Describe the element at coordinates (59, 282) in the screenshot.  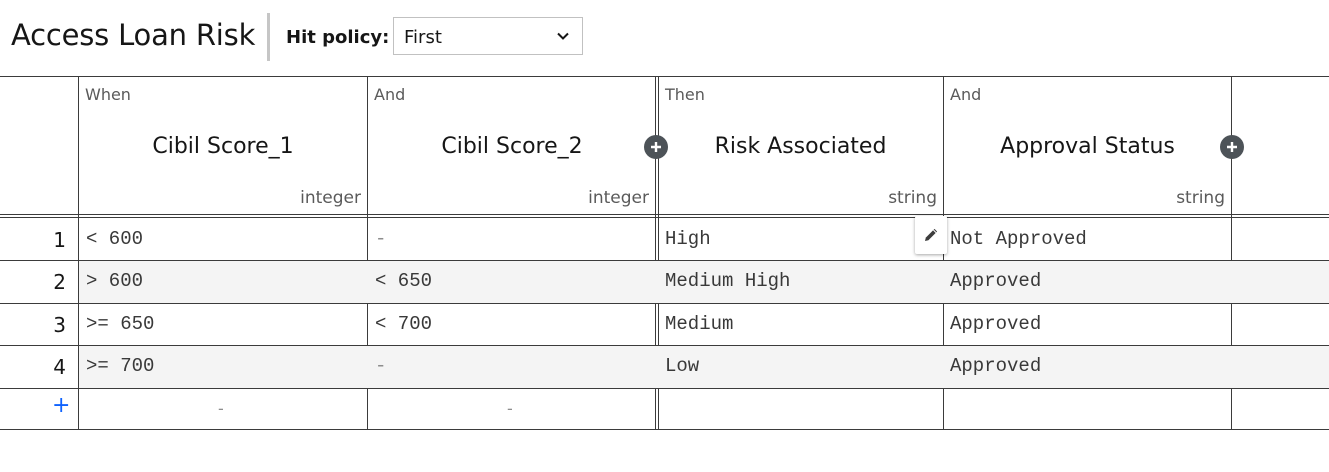
I see `row-number: 2` at that location.